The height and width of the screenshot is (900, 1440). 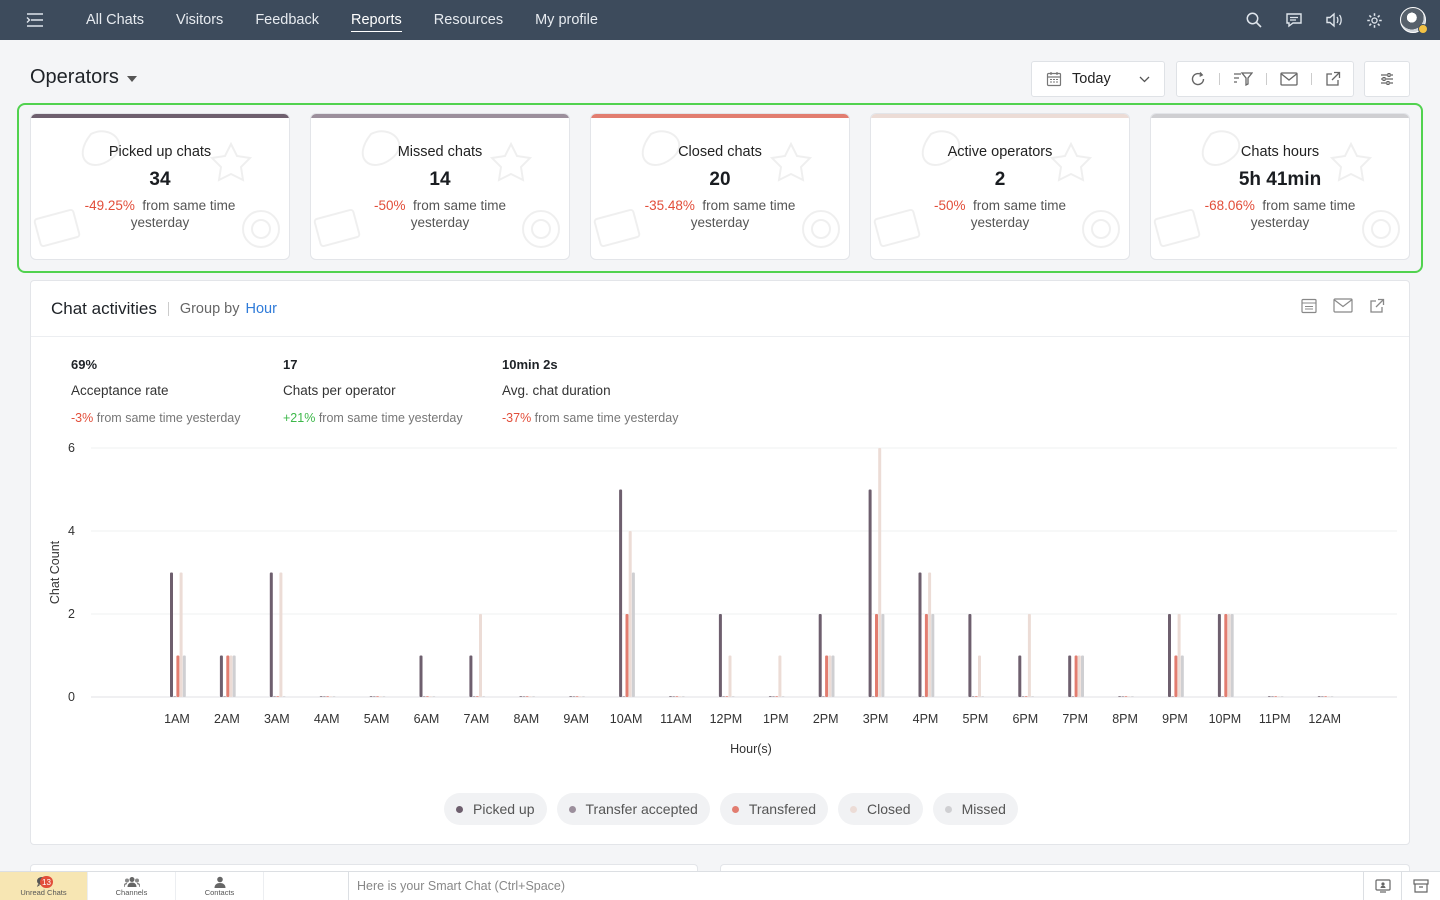 I want to click on x-tick-label: 1AM, so click(x=177, y=719).